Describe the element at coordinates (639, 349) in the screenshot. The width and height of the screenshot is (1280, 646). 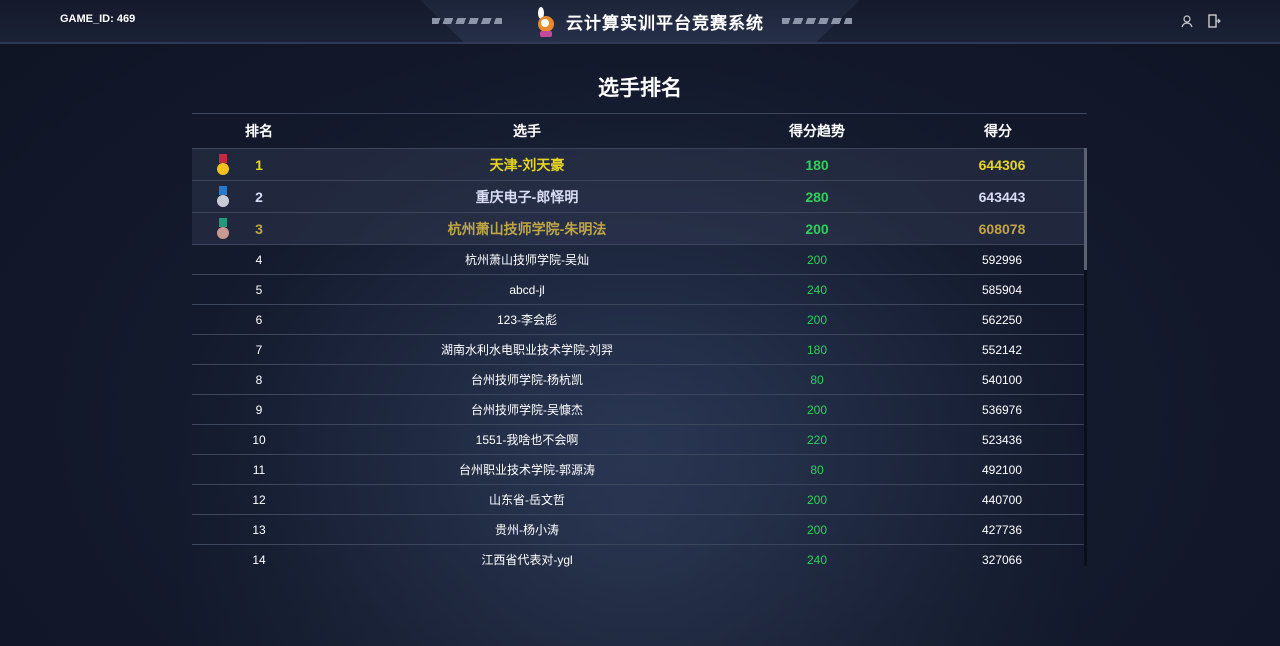
I see `table-row: 7 湖南水利水电职业技术学院-刘羿 180 552142` at that location.